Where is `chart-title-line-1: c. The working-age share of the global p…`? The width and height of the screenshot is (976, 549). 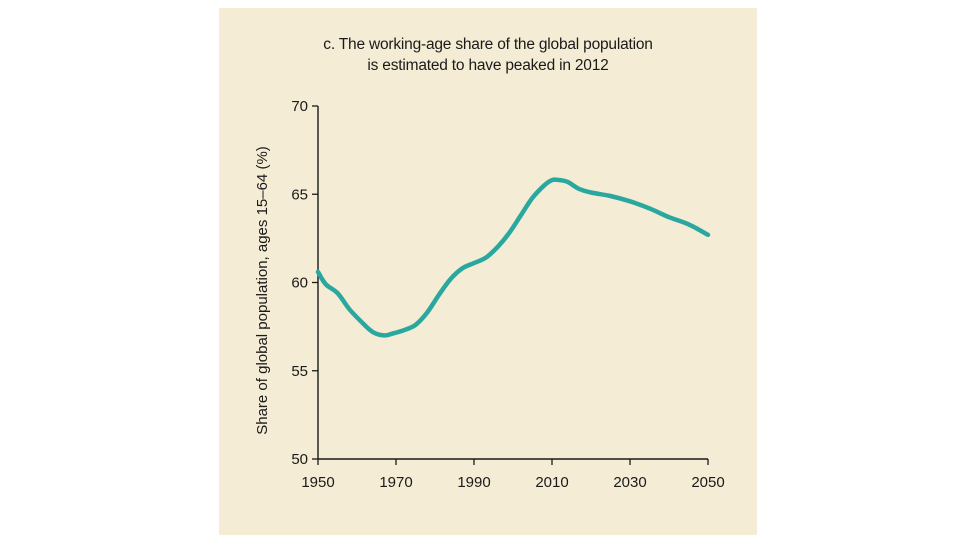
chart-title-line-1: c. The working-age share of the global p… is located at coordinates (488, 44).